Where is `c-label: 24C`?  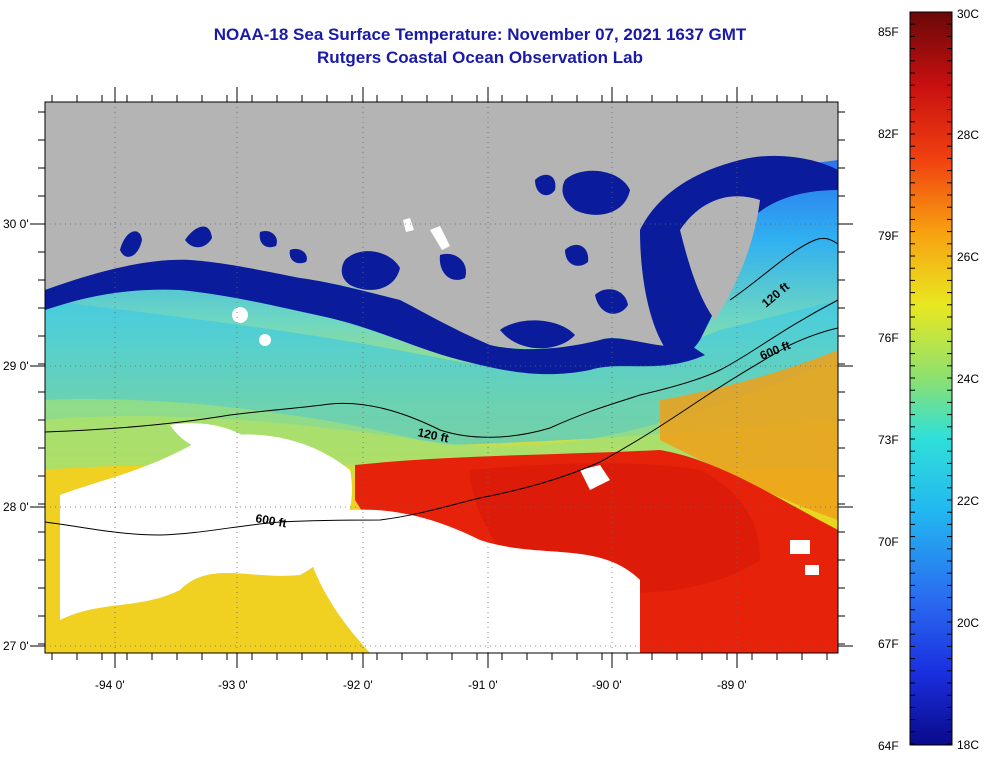
c-label: 24C is located at coordinates (968, 379).